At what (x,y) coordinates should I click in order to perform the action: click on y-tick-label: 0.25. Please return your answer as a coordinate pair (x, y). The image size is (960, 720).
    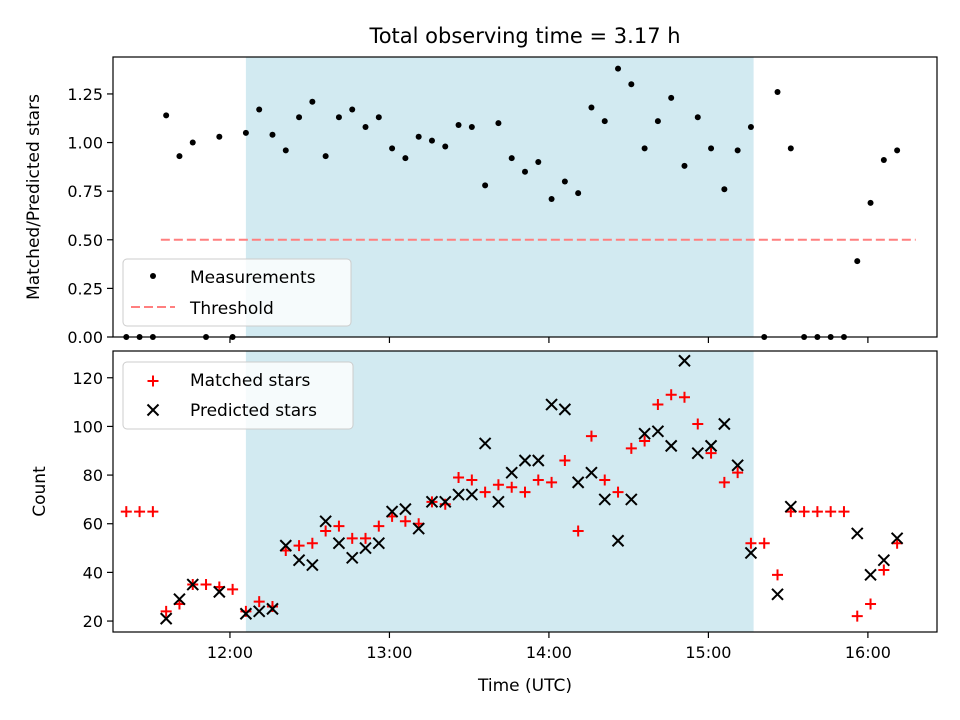
    Looking at the image, I should click on (85, 288).